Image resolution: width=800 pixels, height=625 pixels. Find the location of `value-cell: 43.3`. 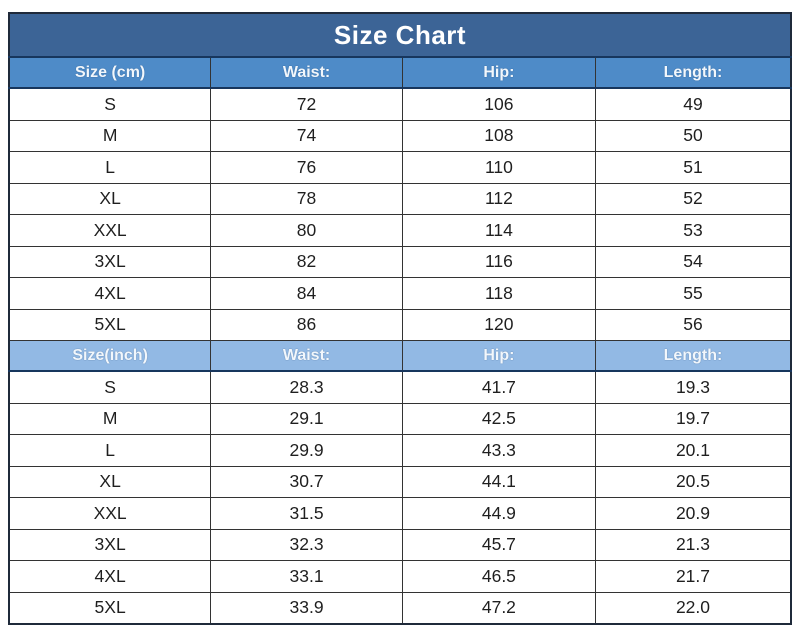

value-cell: 43.3 is located at coordinates (498, 450).